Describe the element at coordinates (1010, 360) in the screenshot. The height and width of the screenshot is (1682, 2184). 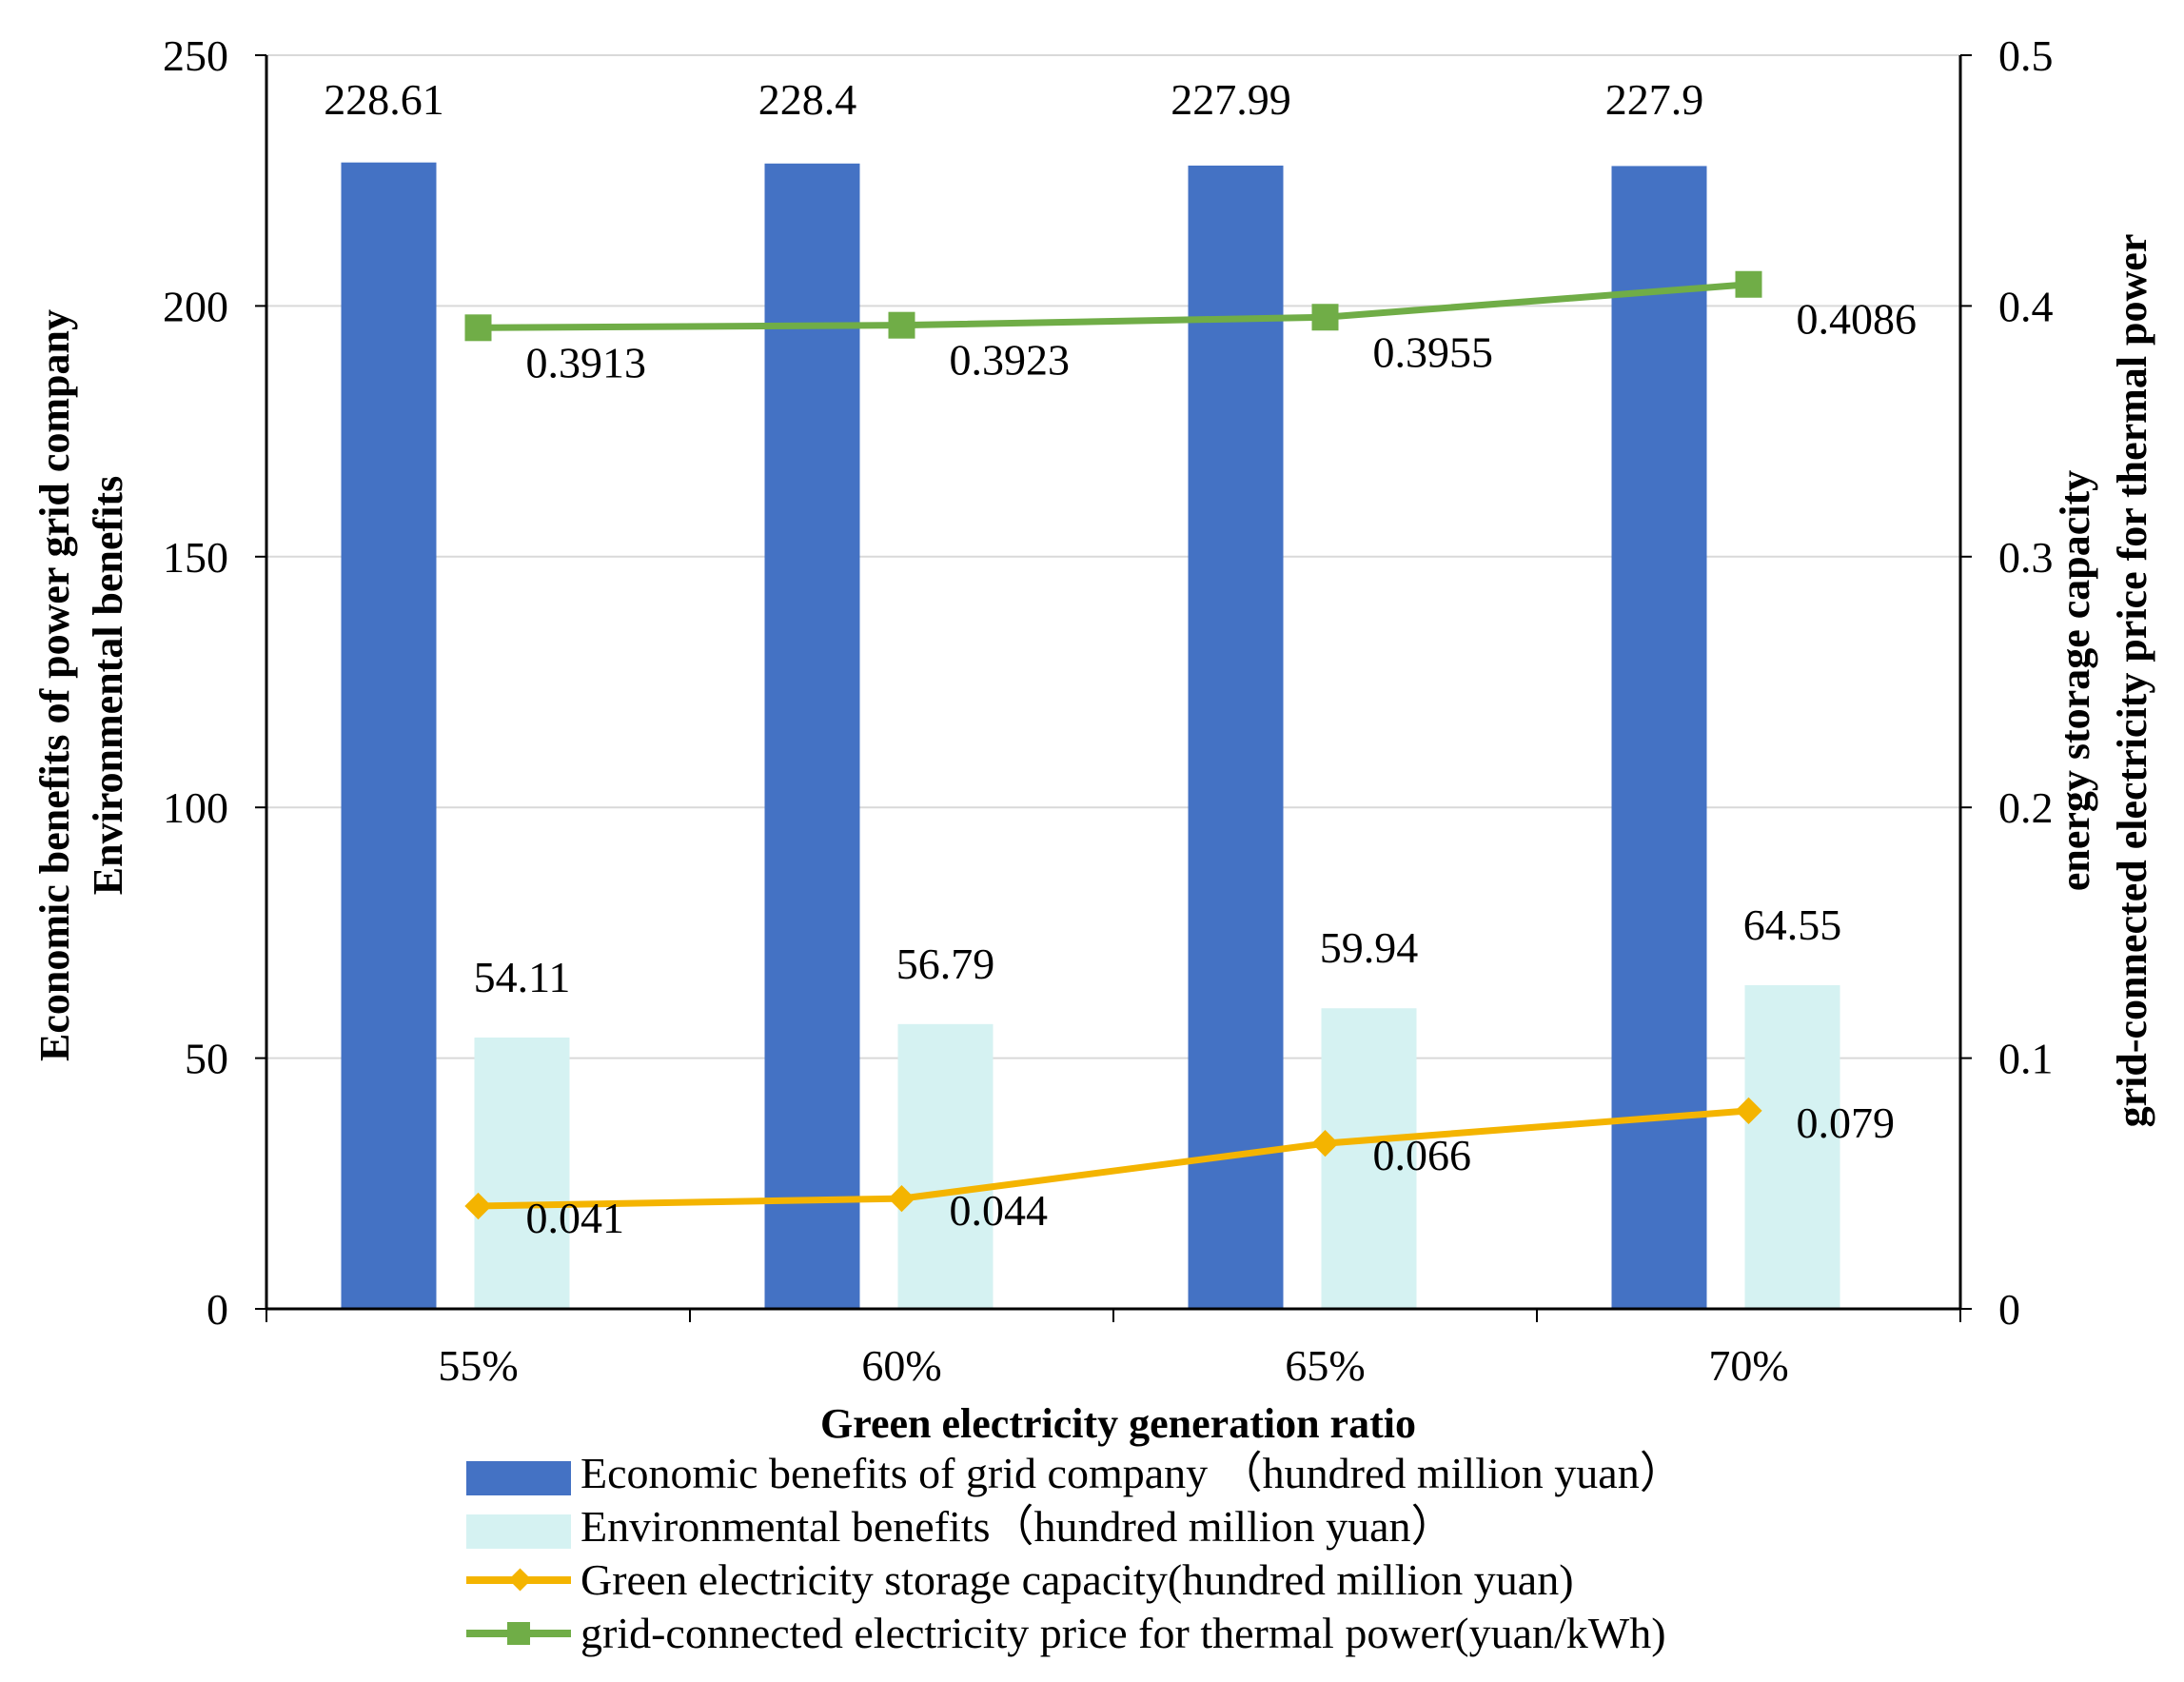
I see `line-data-label: 0.3923` at that location.